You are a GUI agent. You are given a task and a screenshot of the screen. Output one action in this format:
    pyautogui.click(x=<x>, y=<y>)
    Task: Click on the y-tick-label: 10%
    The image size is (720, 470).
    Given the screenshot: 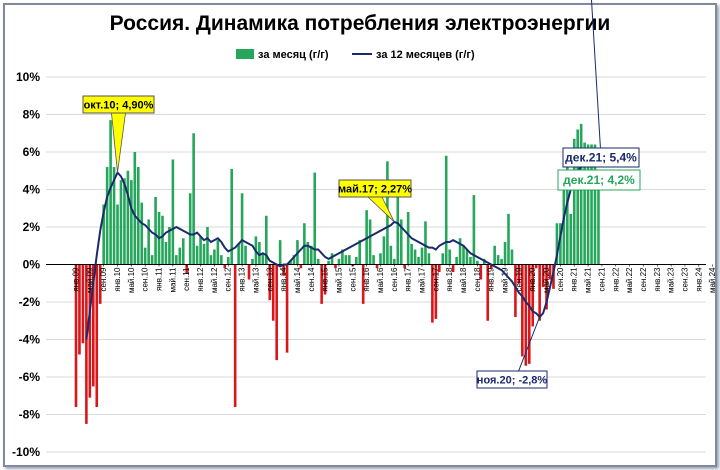 What is the action you would take?
    pyautogui.click(x=28, y=77)
    